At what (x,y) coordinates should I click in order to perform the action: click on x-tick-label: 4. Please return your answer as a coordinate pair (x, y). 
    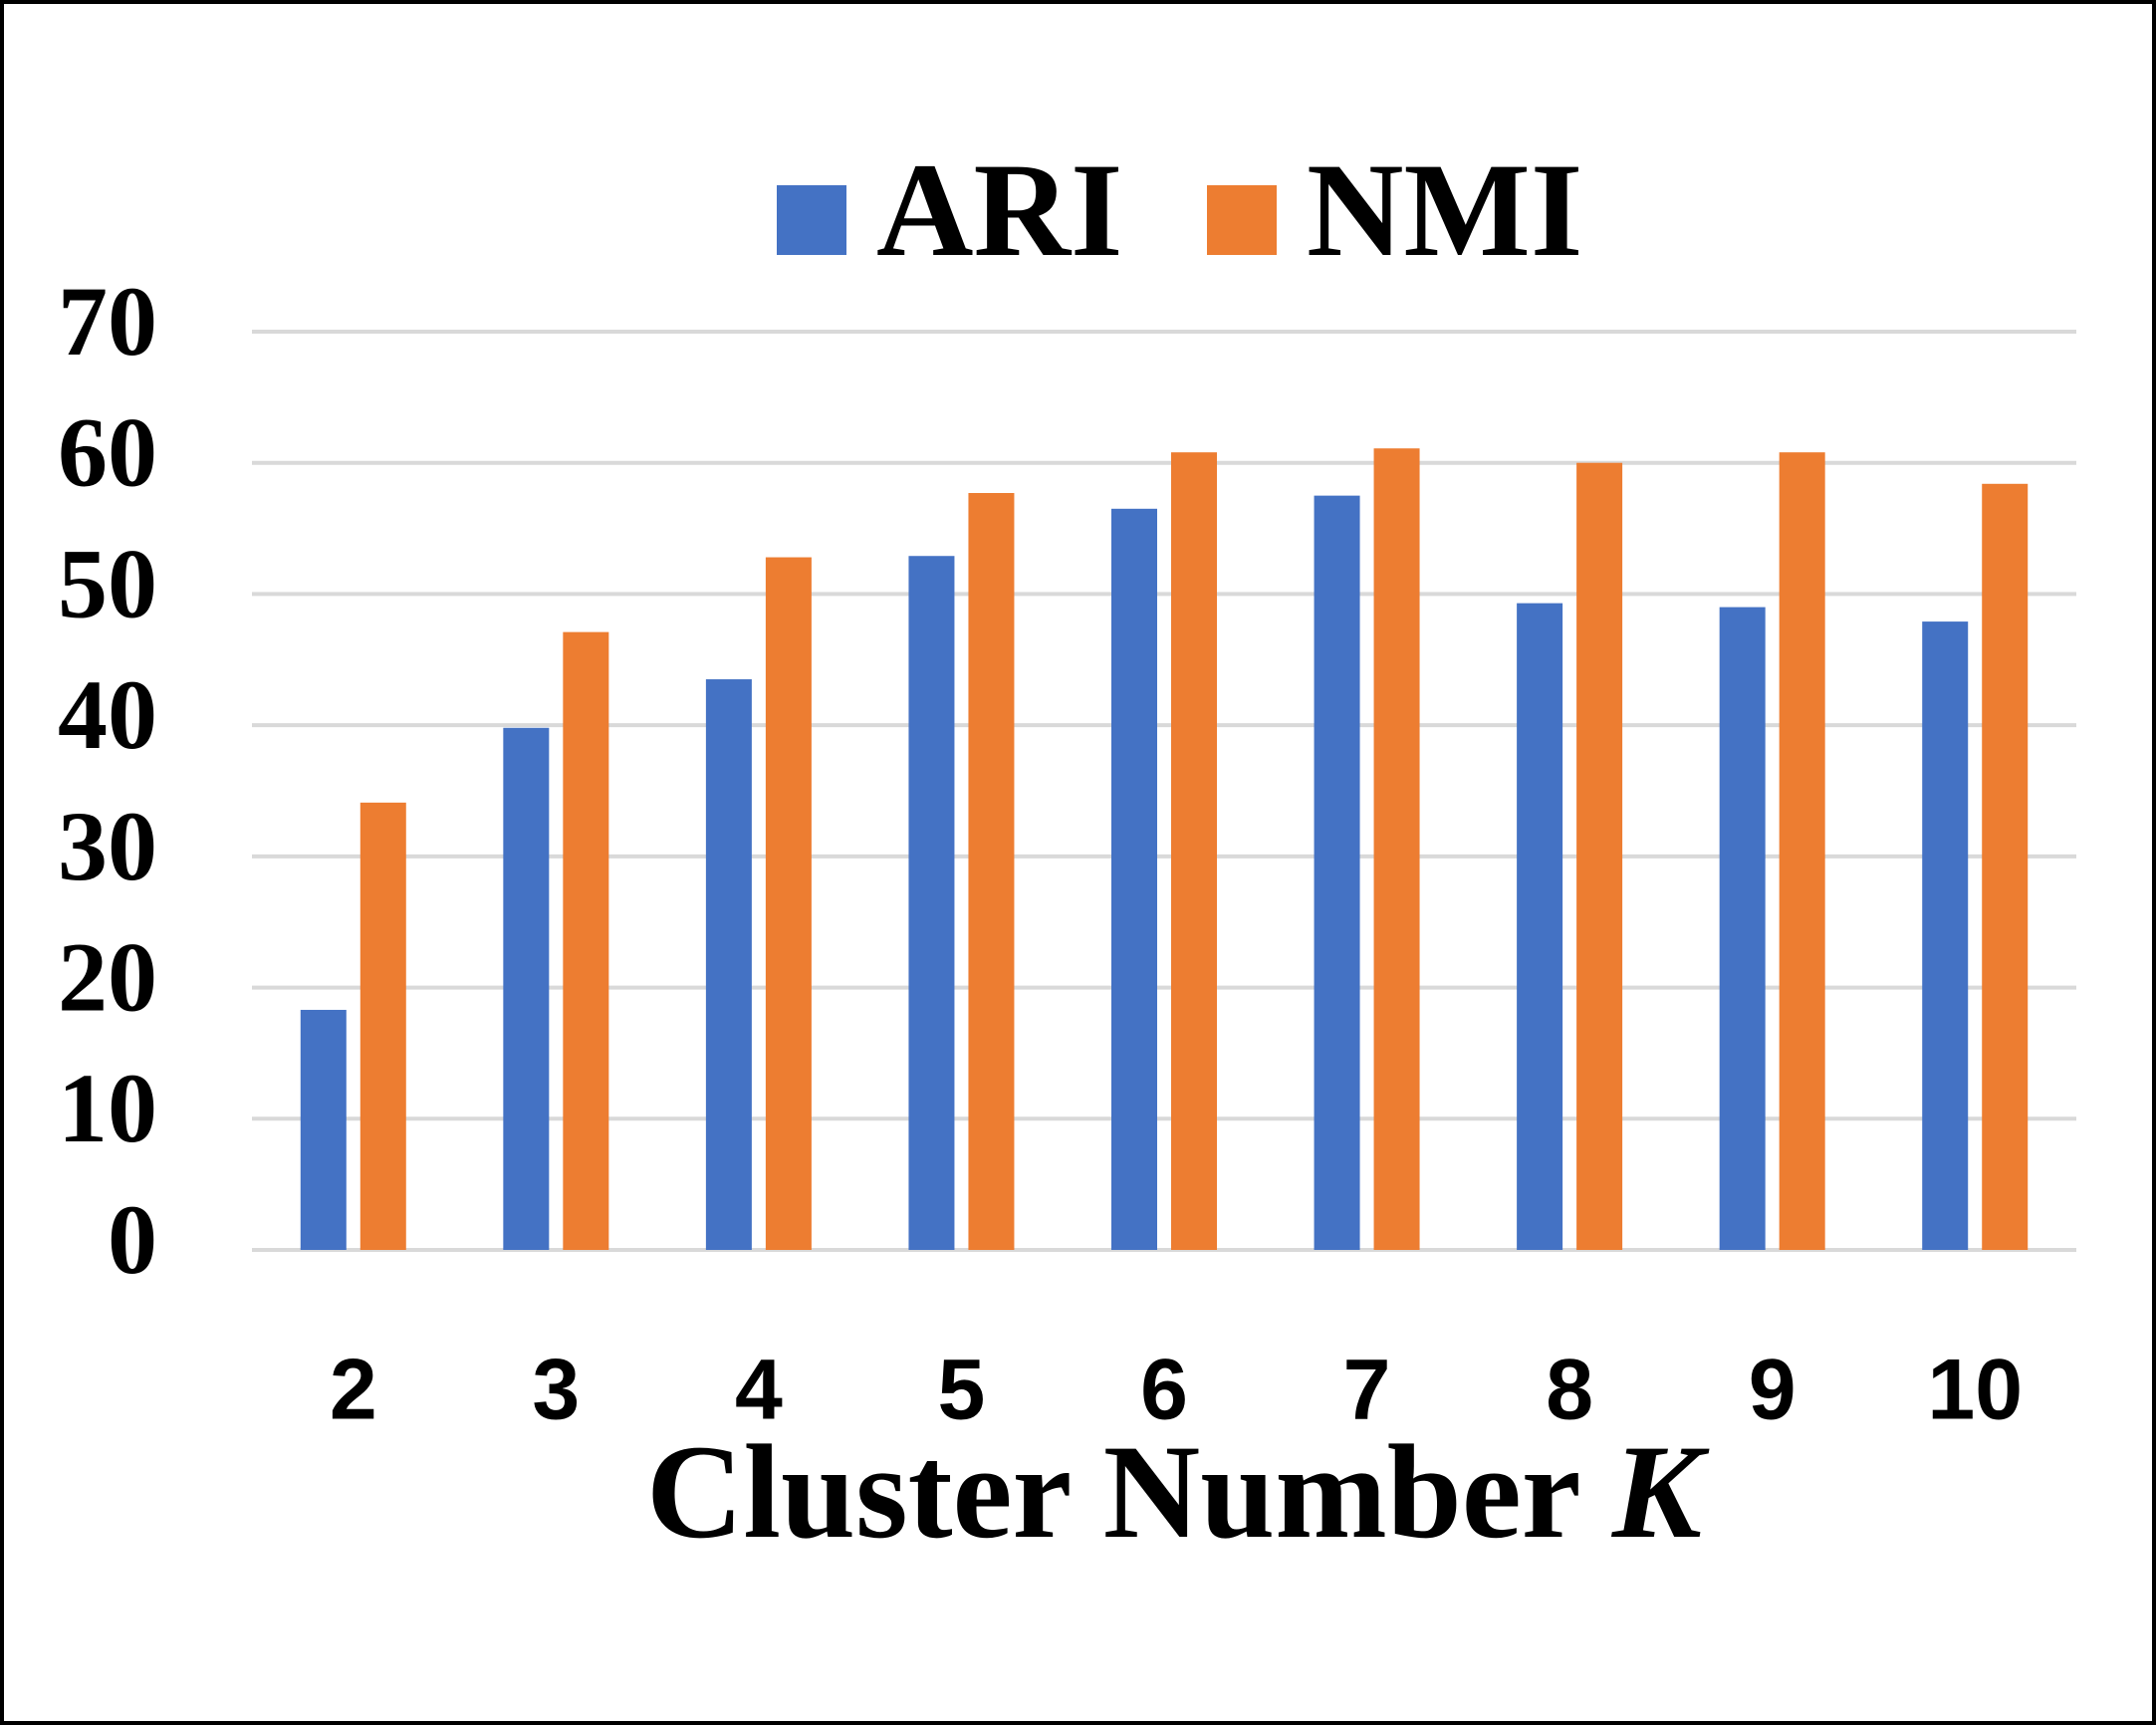
    Looking at the image, I should click on (759, 1390).